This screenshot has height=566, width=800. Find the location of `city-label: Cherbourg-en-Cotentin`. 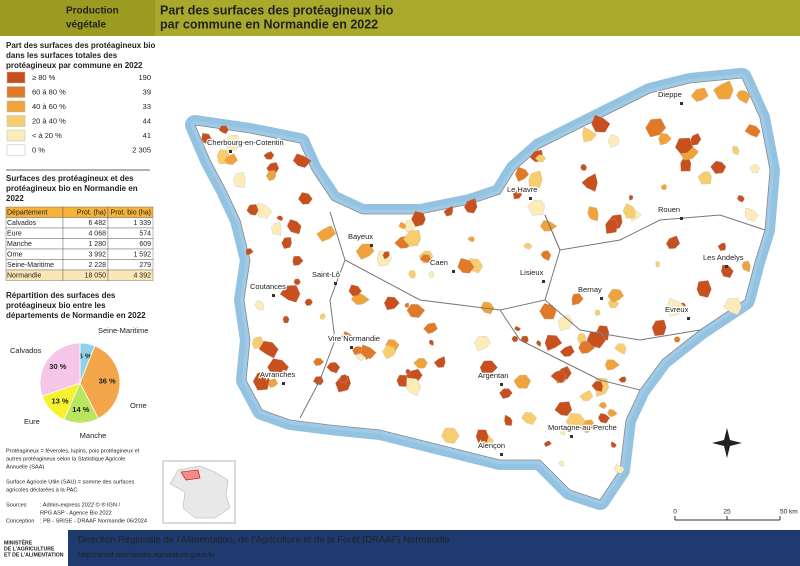

city-label: Cherbourg-en-Cotentin is located at coordinates (245, 142).